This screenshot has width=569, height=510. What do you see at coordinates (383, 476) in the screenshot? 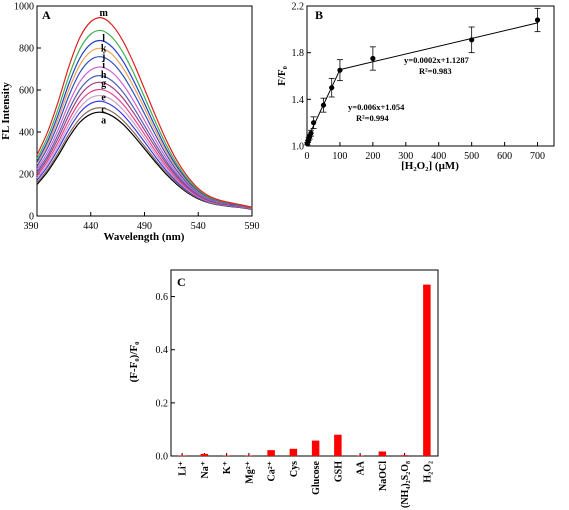
I see `c-category-label: NaOCl` at bounding box center [383, 476].